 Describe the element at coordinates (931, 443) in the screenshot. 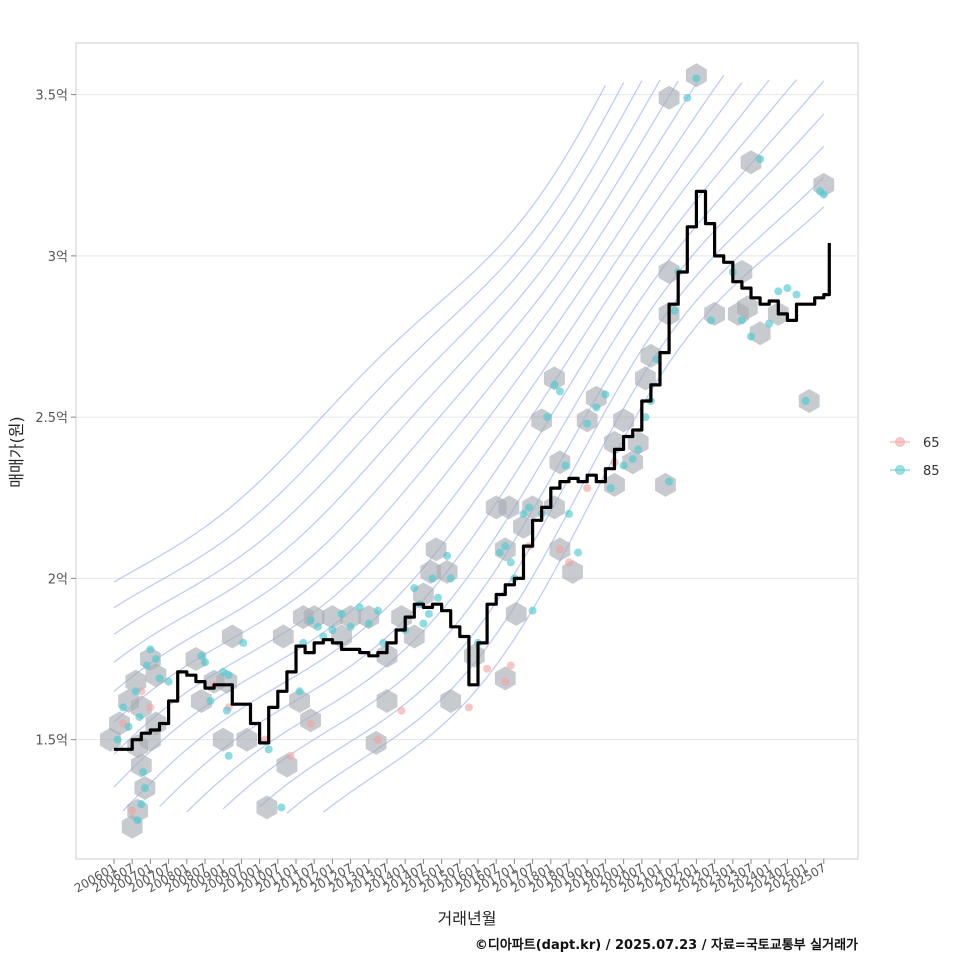

I see `legend-label-65: 65` at that location.